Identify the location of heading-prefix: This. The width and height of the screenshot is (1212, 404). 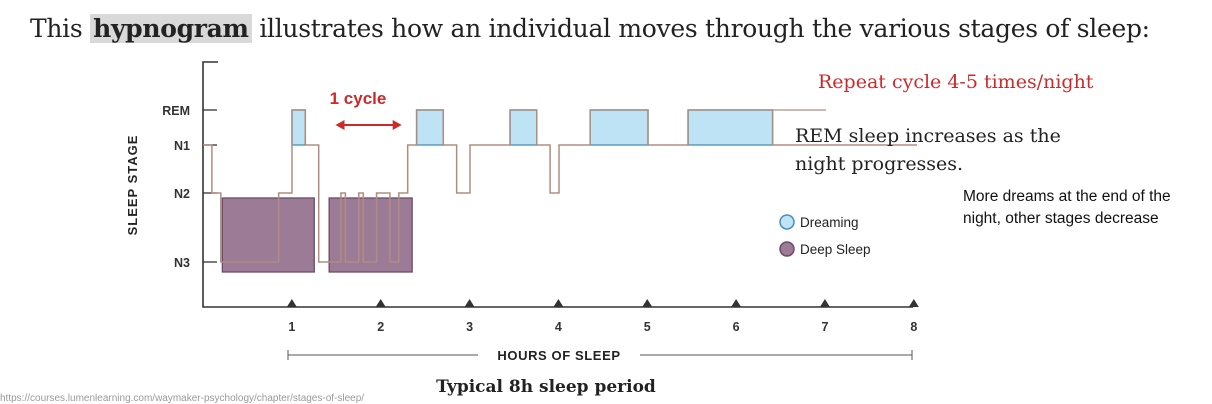
(60, 28).